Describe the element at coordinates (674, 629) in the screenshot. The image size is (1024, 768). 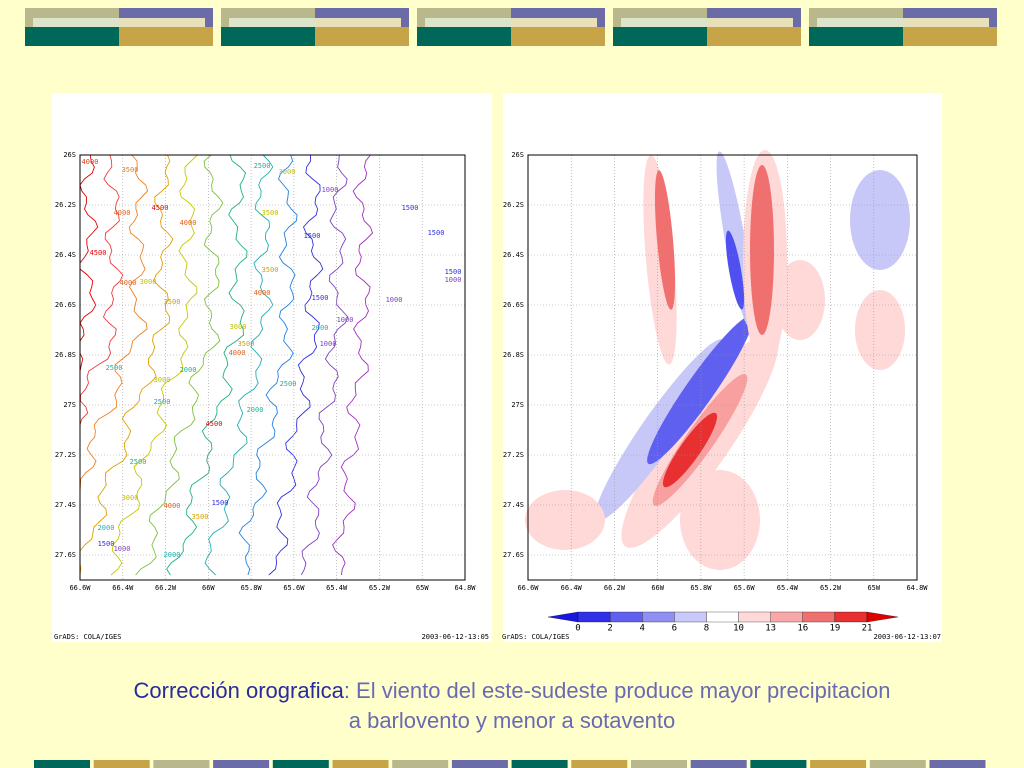
I see `colorbar-label: 6` at that location.